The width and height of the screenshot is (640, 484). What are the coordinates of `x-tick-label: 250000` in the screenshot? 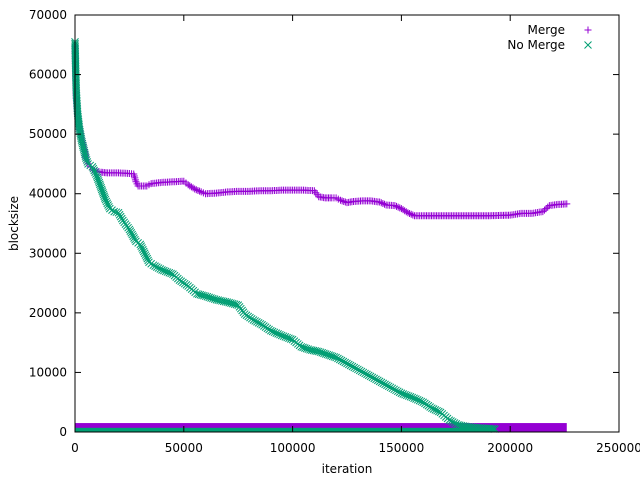 It's located at (618, 448).